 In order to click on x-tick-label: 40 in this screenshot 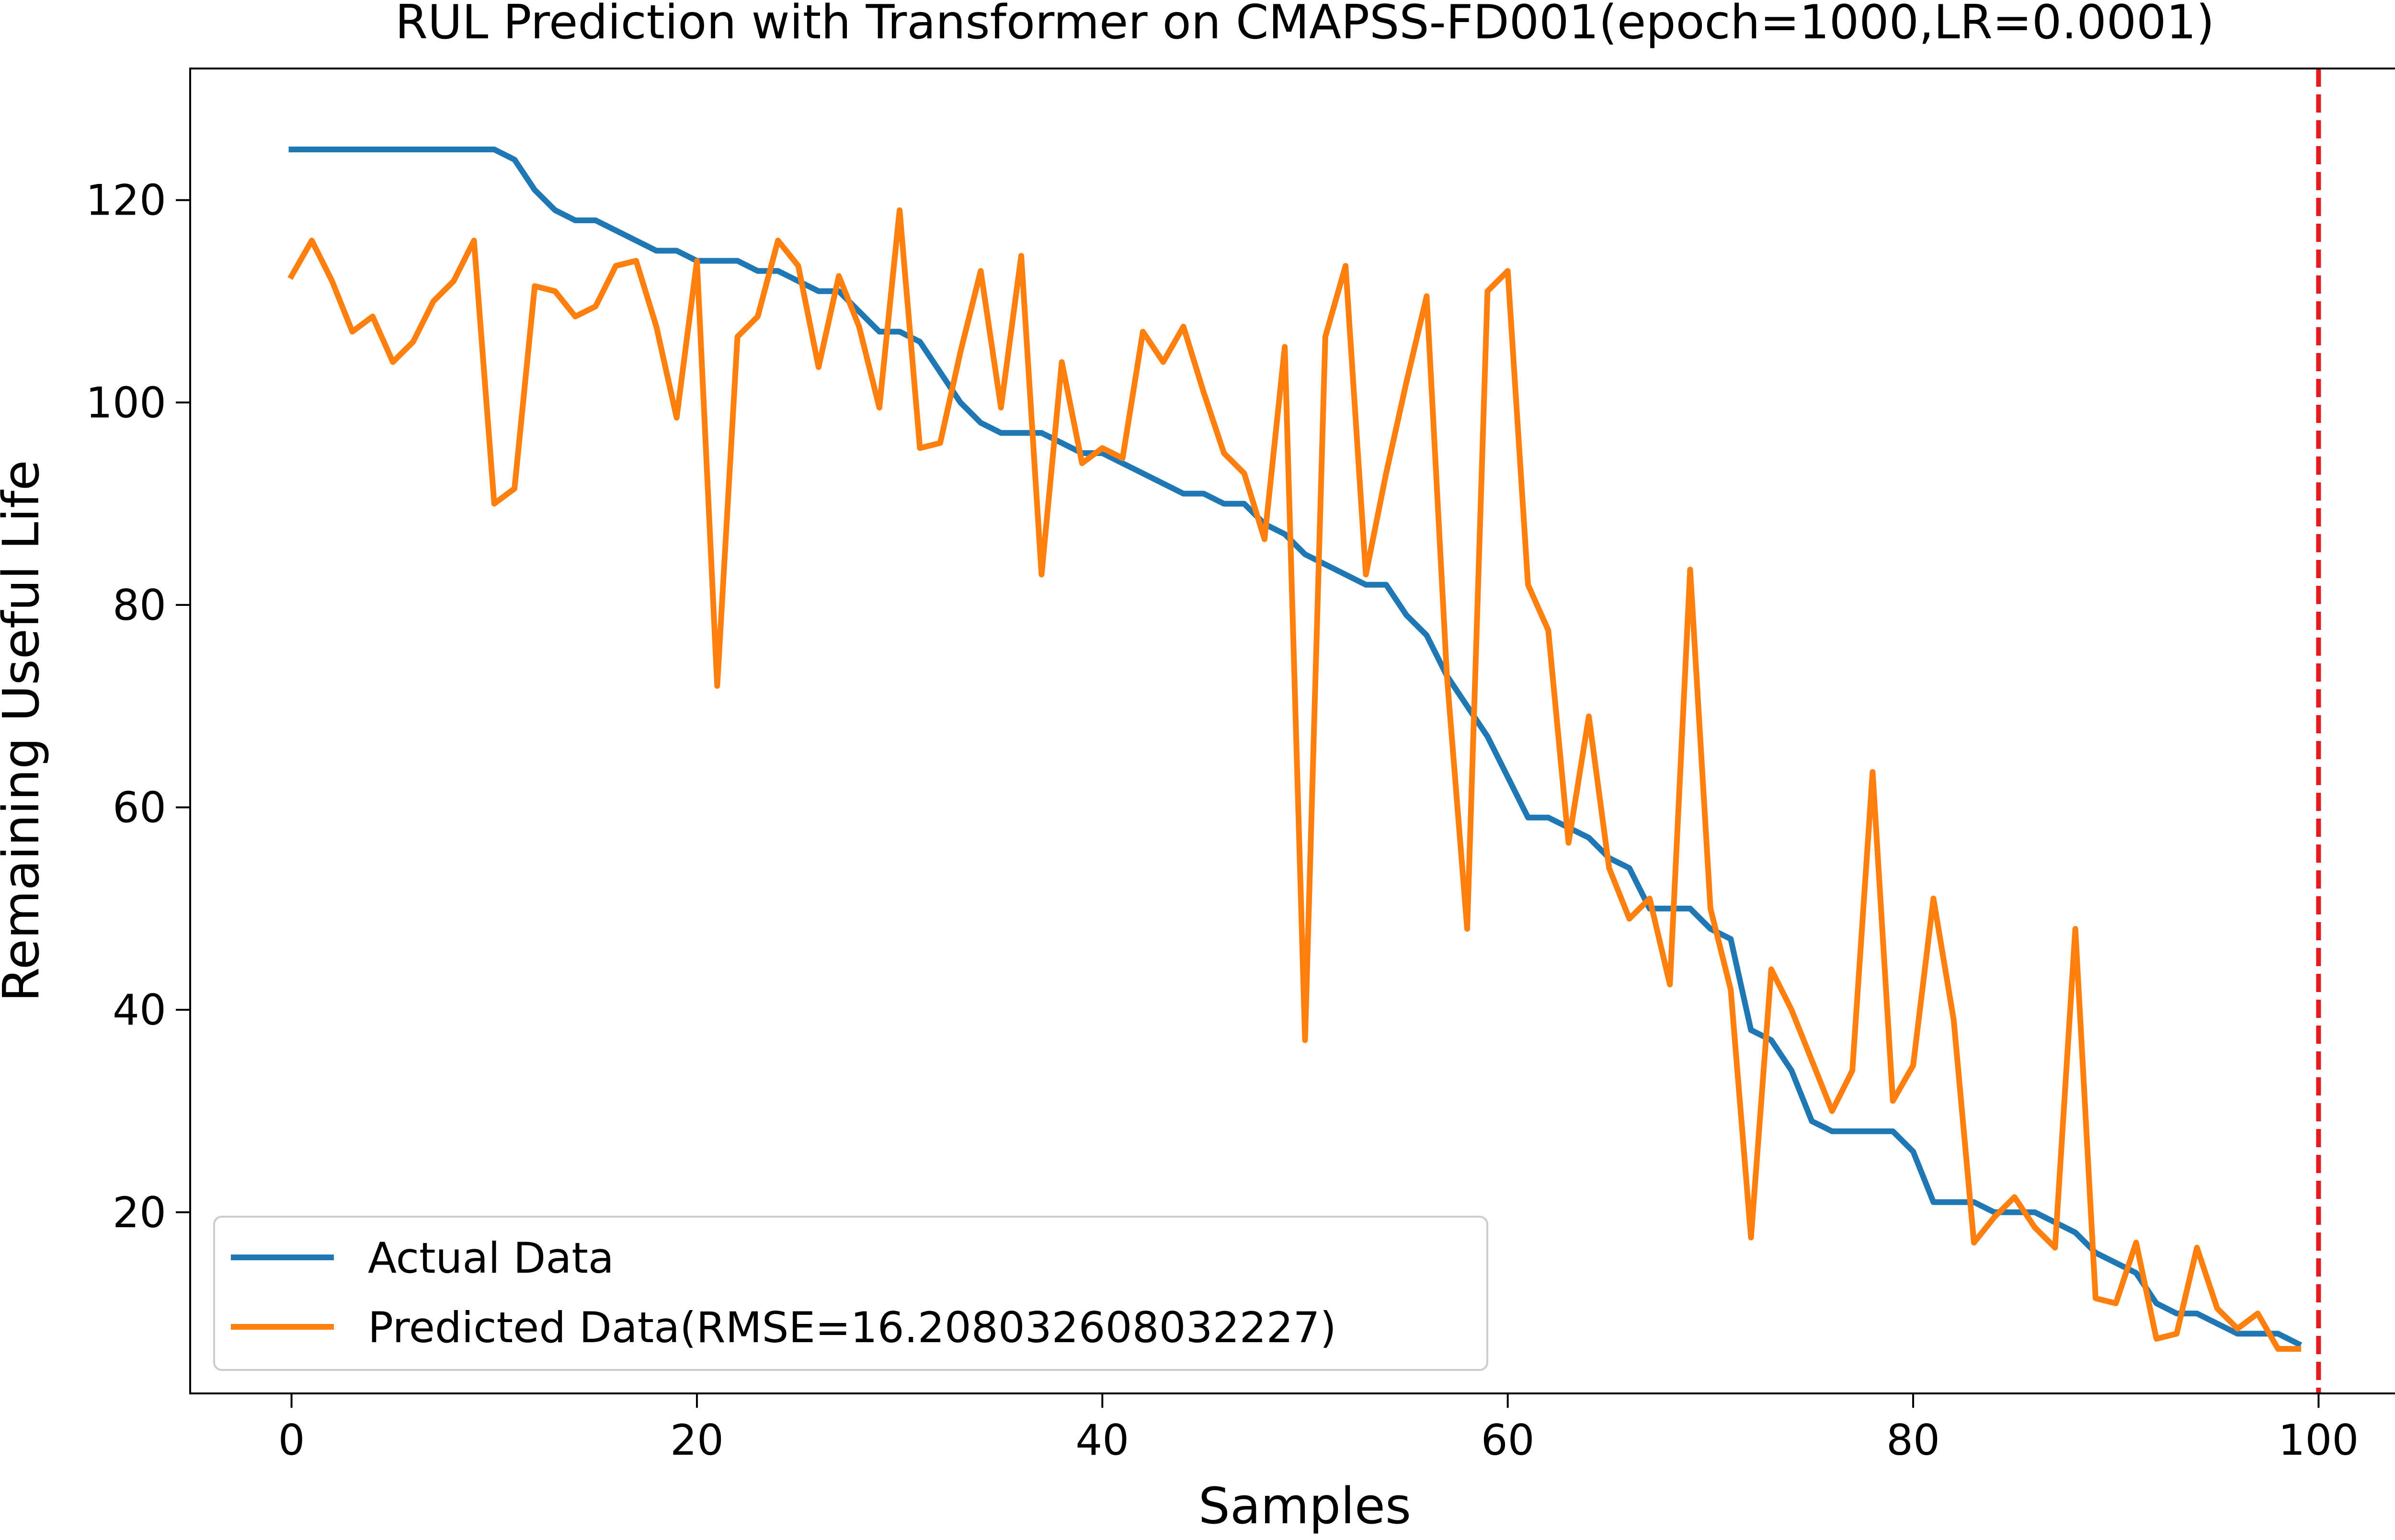, I will do `click(1102, 1440)`.